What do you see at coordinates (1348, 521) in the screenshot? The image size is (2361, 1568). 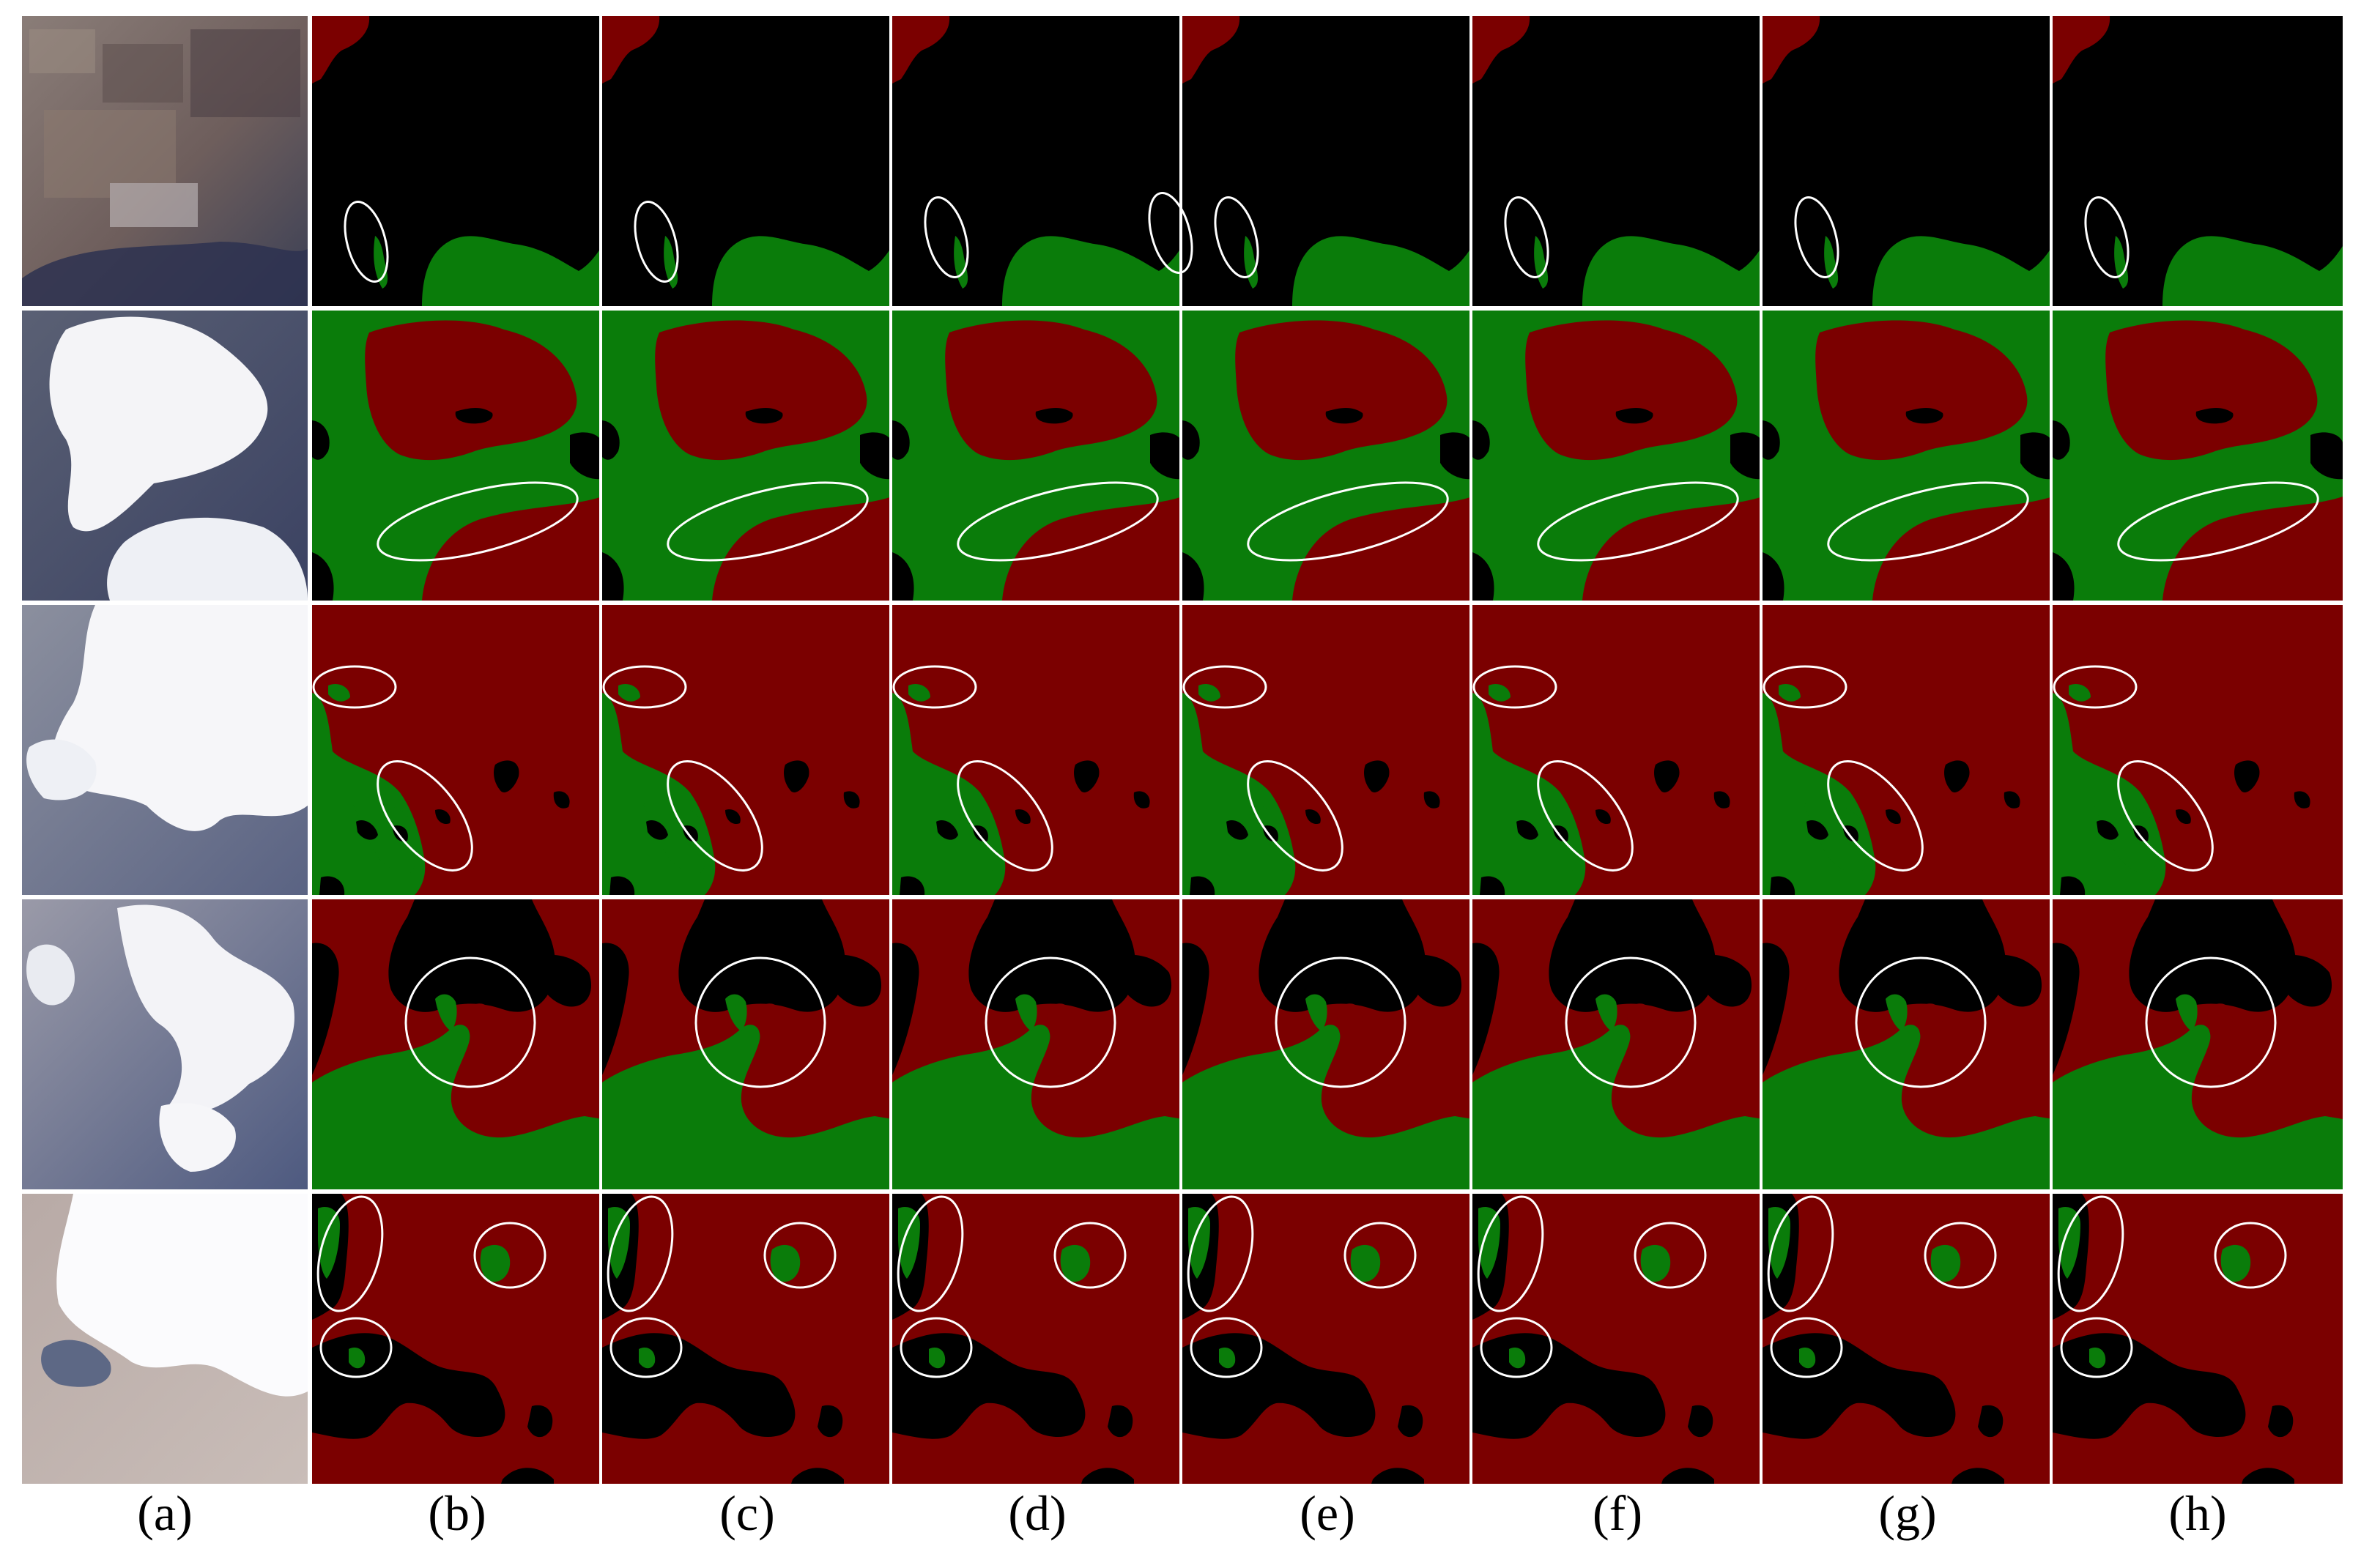 I see `highlight-ellipses-r2` at bounding box center [1348, 521].